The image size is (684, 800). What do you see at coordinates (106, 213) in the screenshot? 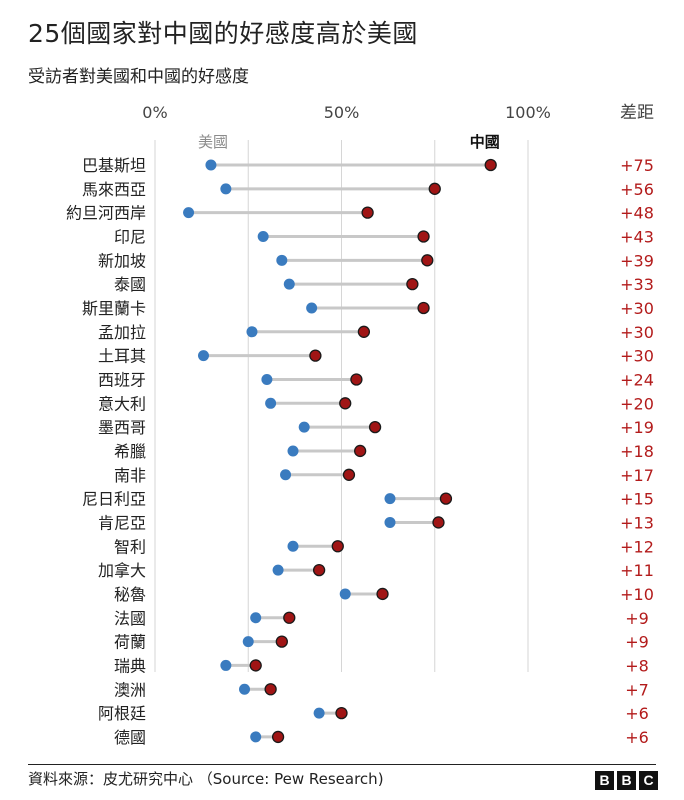
I see `country-label: 約旦河西岸` at bounding box center [106, 213].